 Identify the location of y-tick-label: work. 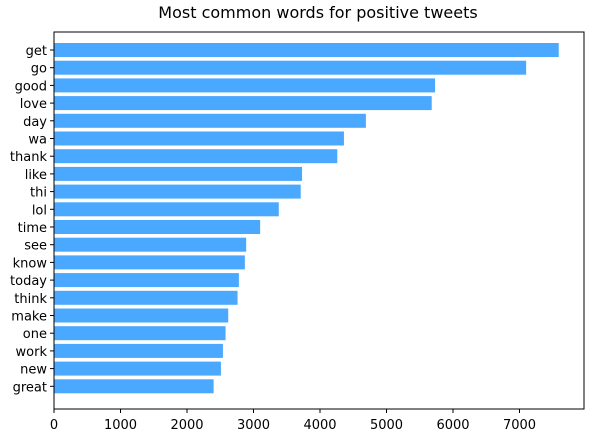
(32, 352).